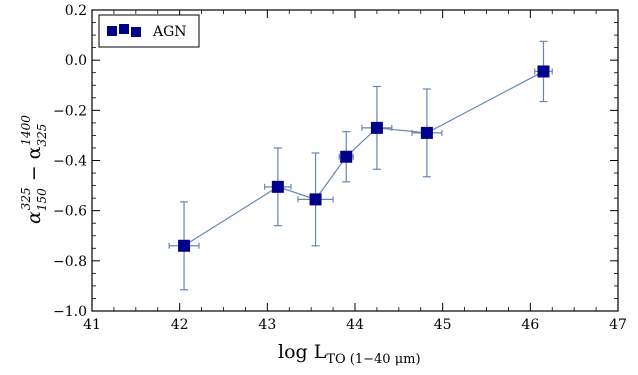 This screenshot has width=638, height=375. What do you see at coordinates (180, 325) in the screenshot?
I see `x-tick-label: 42` at bounding box center [180, 325].